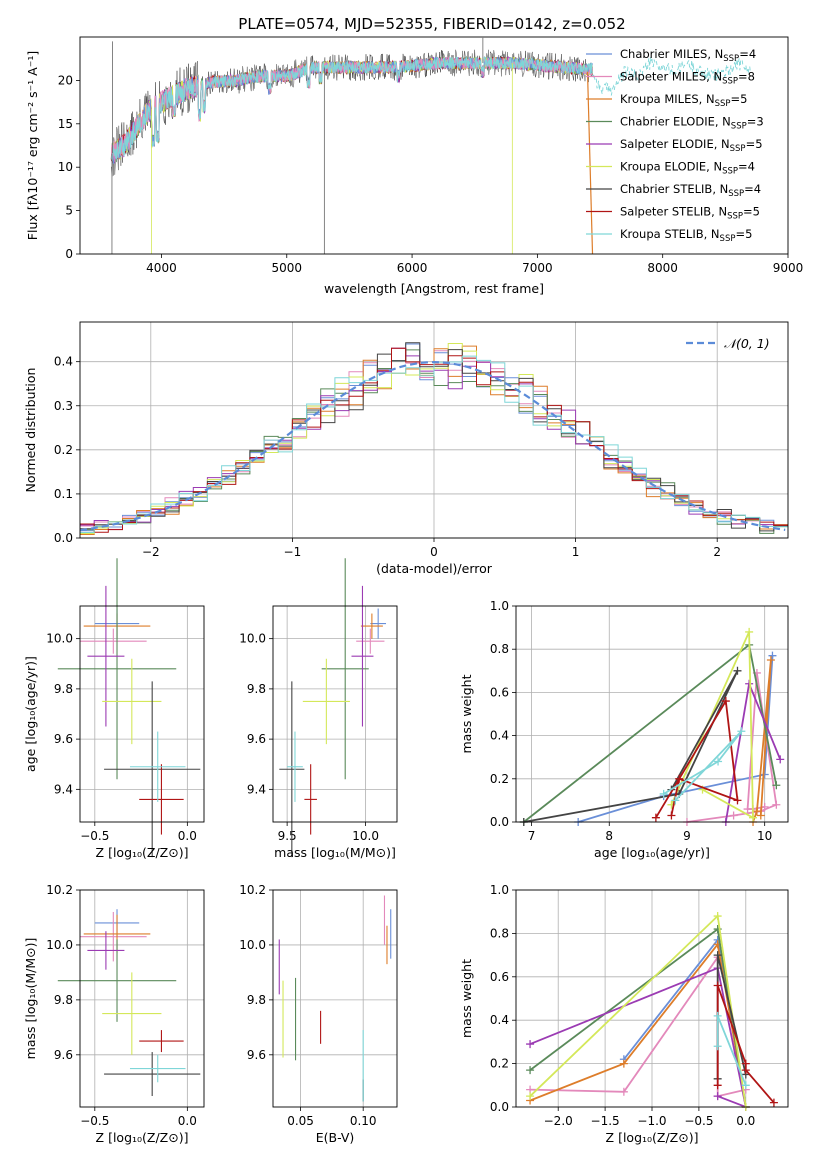  What do you see at coordinates (537, 268) in the screenshot?
I see `x-tick-label: 7000` at bounding box center [537, 268].